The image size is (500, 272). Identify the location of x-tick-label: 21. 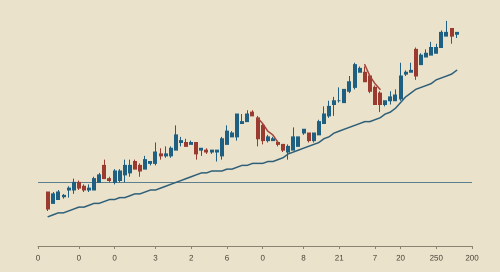
(339, 258).